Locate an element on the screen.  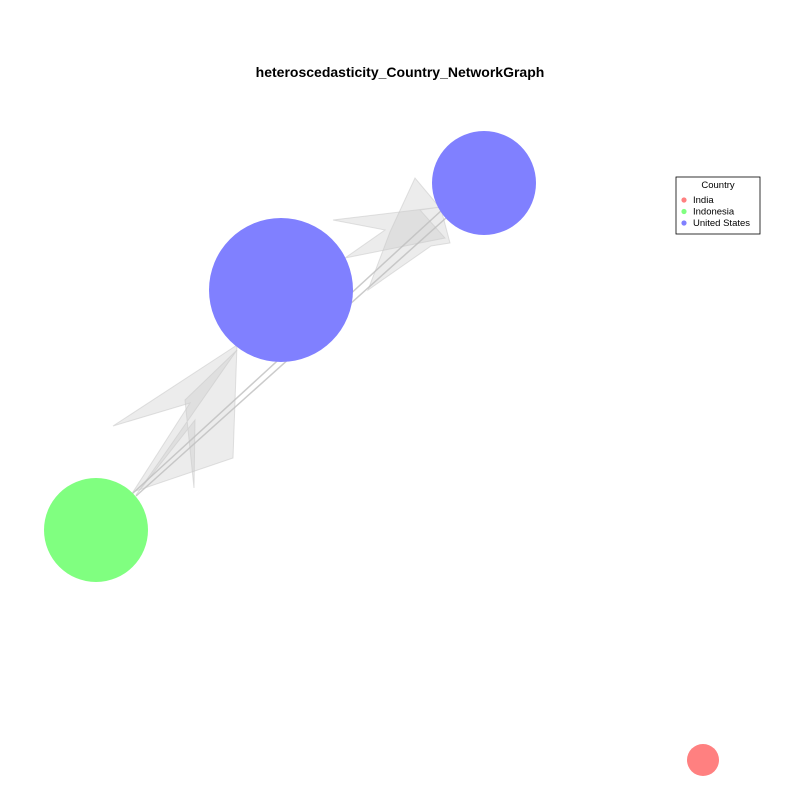
legend-label-indonesia: Indonesia is located at coordinates (714, 212).